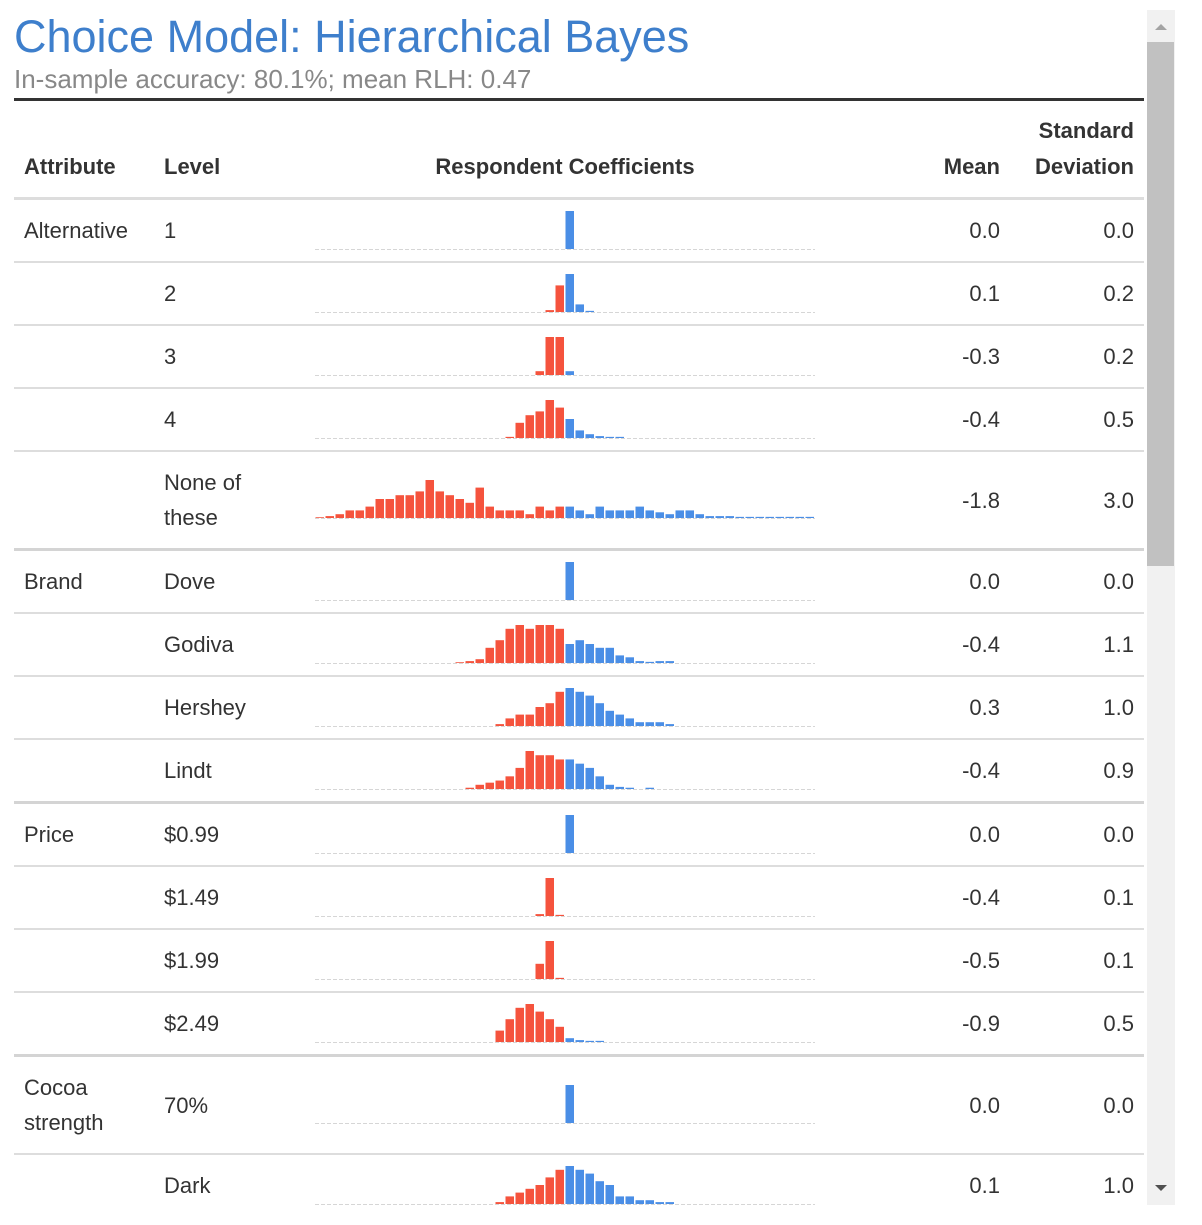  Describe the element at coordinates (1077, 770) in the screenshot. I see `sd-cell: 0.9` at that location.